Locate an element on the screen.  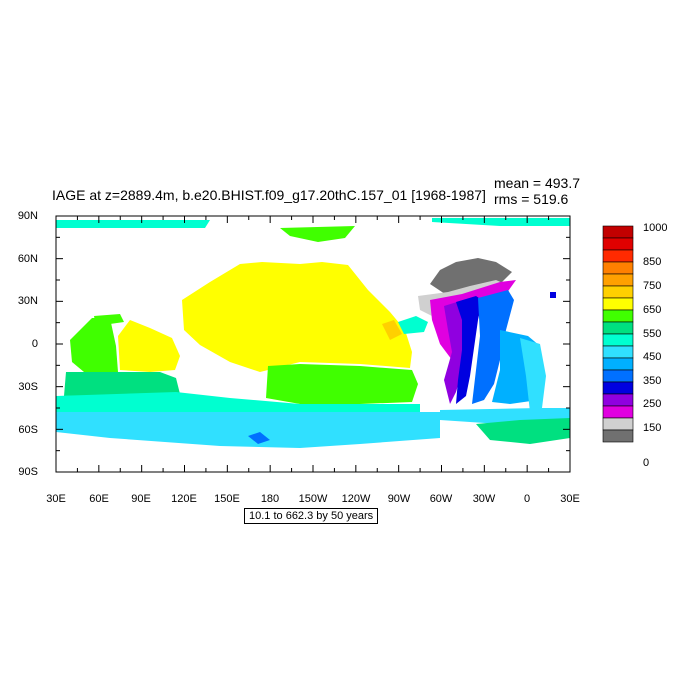
lon-label: 0 is located at coordinates (527, 499).